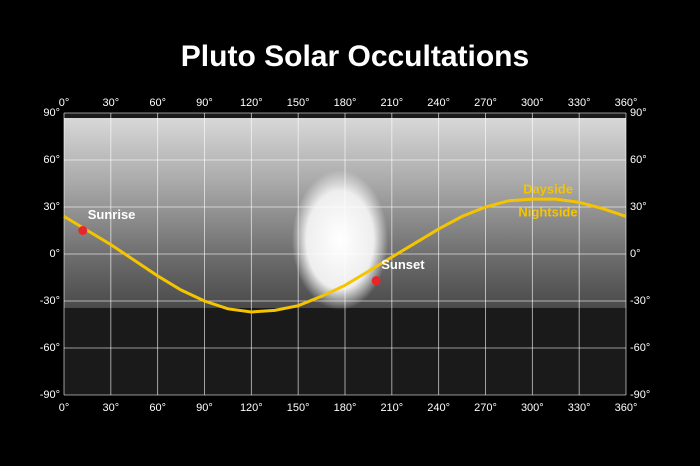 The height and width of the screenshot is (466, 700). What do you see at coordinates (355, 56) in the screenshot?
I see `chart-title: Pluto Solar Occultations` at bounding box center [355, 56].